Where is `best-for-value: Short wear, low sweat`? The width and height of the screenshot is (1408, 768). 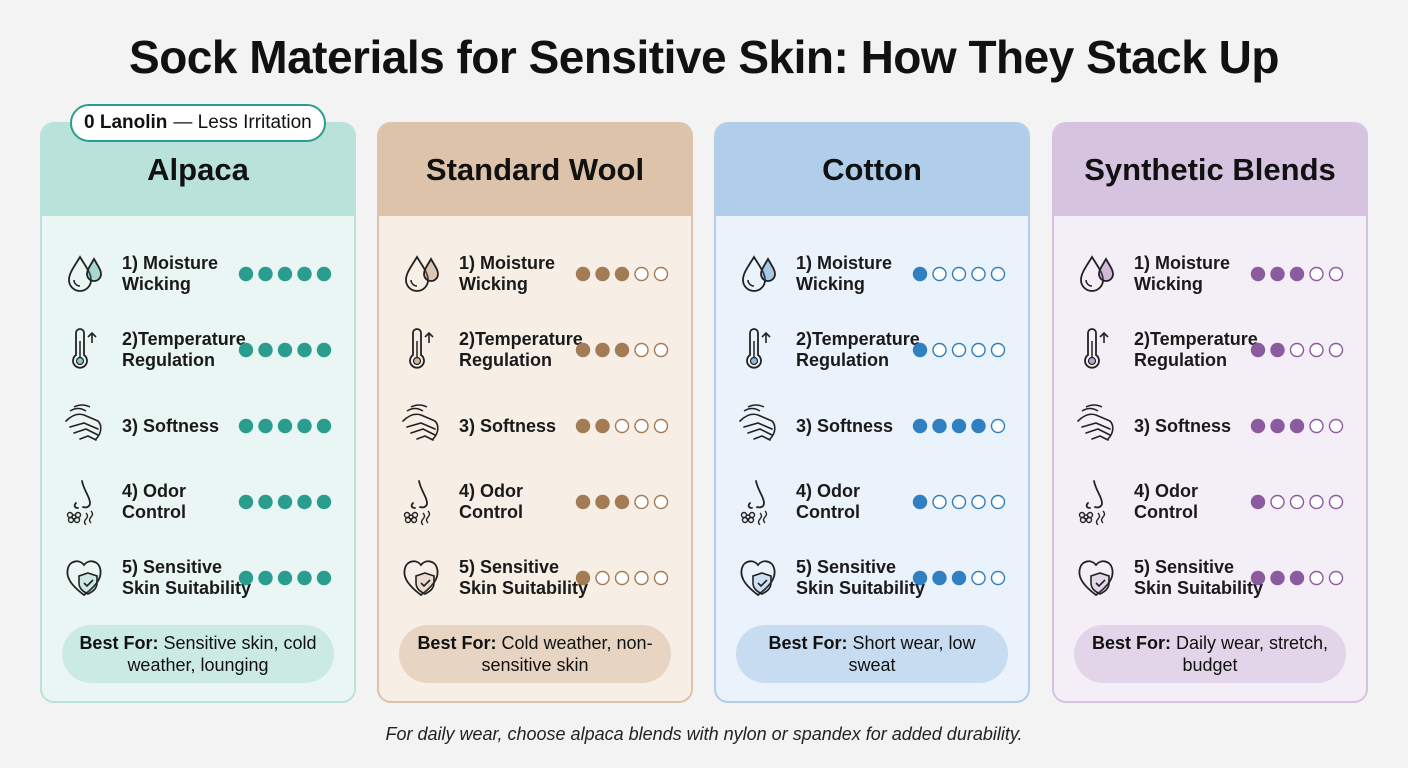 best-for-value: Short wear, low sweat is located at coordinates (912, 654).